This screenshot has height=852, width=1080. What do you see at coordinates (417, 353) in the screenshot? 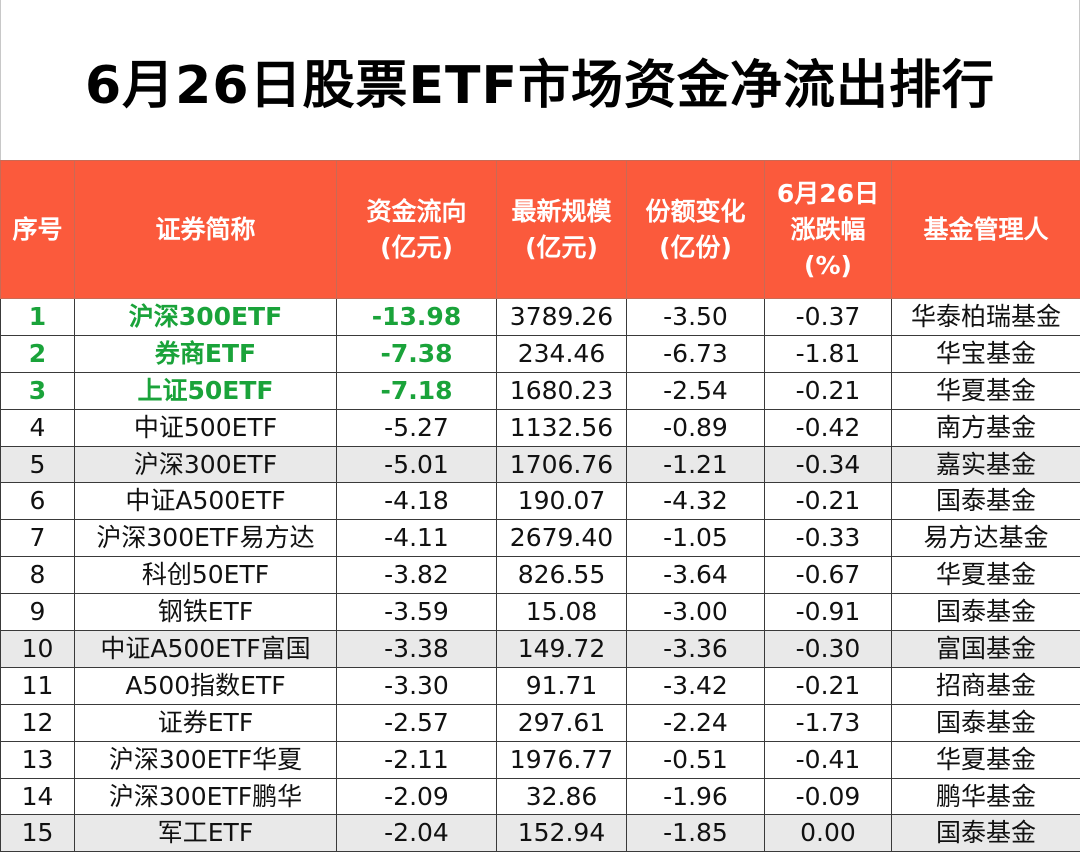
I see `flow-cell: -7.38` at bounding box center [417, 353].